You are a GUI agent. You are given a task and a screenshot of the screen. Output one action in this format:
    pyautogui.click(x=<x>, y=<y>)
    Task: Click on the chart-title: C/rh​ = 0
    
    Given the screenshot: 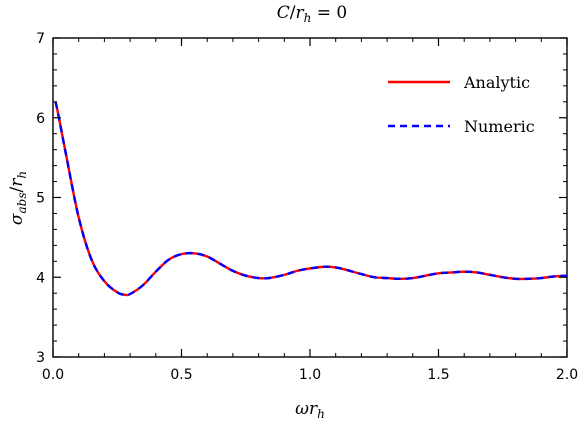 What is the action you would take?
    pyautogui.click(x=312, y=14)
    